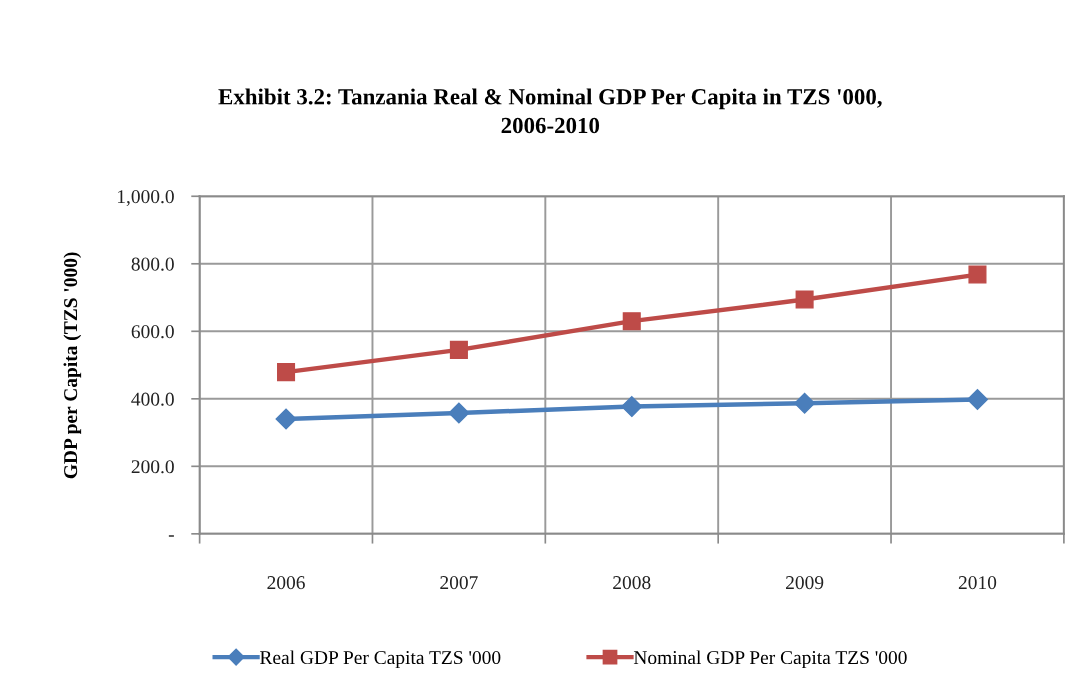 The height and width of the screenshot is (696, 1079). I want to click on x-tick-label: 2006, so click(286, 583).